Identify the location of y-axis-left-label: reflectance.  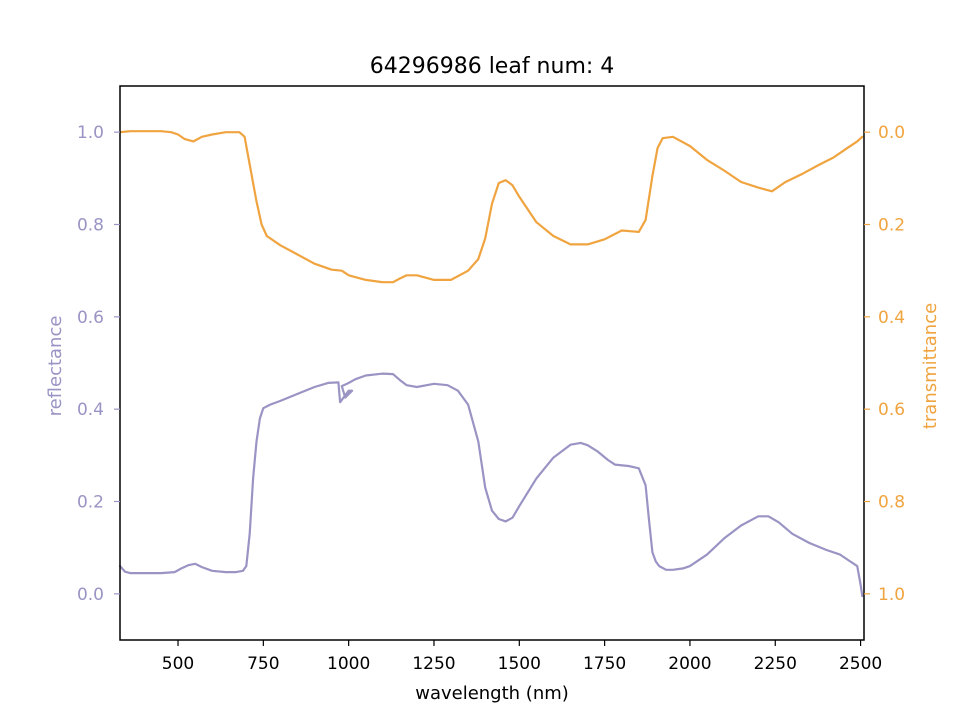
(55, 366).